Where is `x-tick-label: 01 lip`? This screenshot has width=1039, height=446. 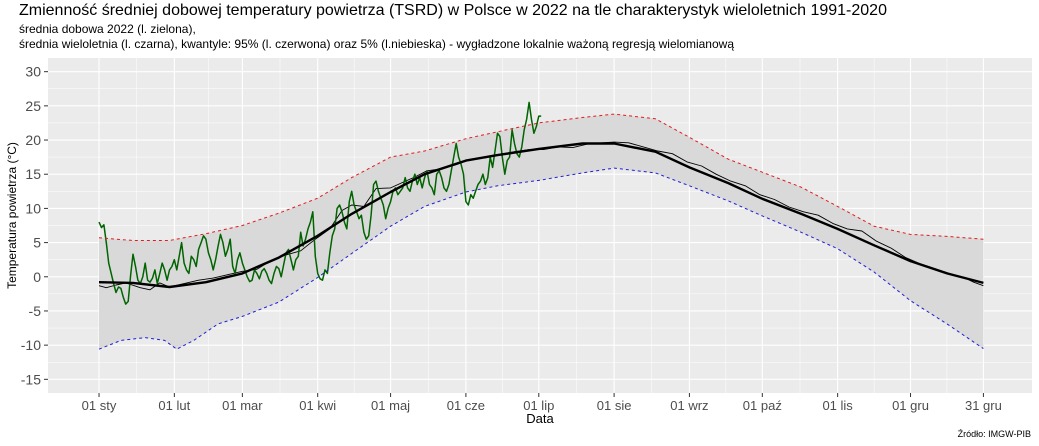
x-tick-label: 01 lip is located at coordinates (538, 405).